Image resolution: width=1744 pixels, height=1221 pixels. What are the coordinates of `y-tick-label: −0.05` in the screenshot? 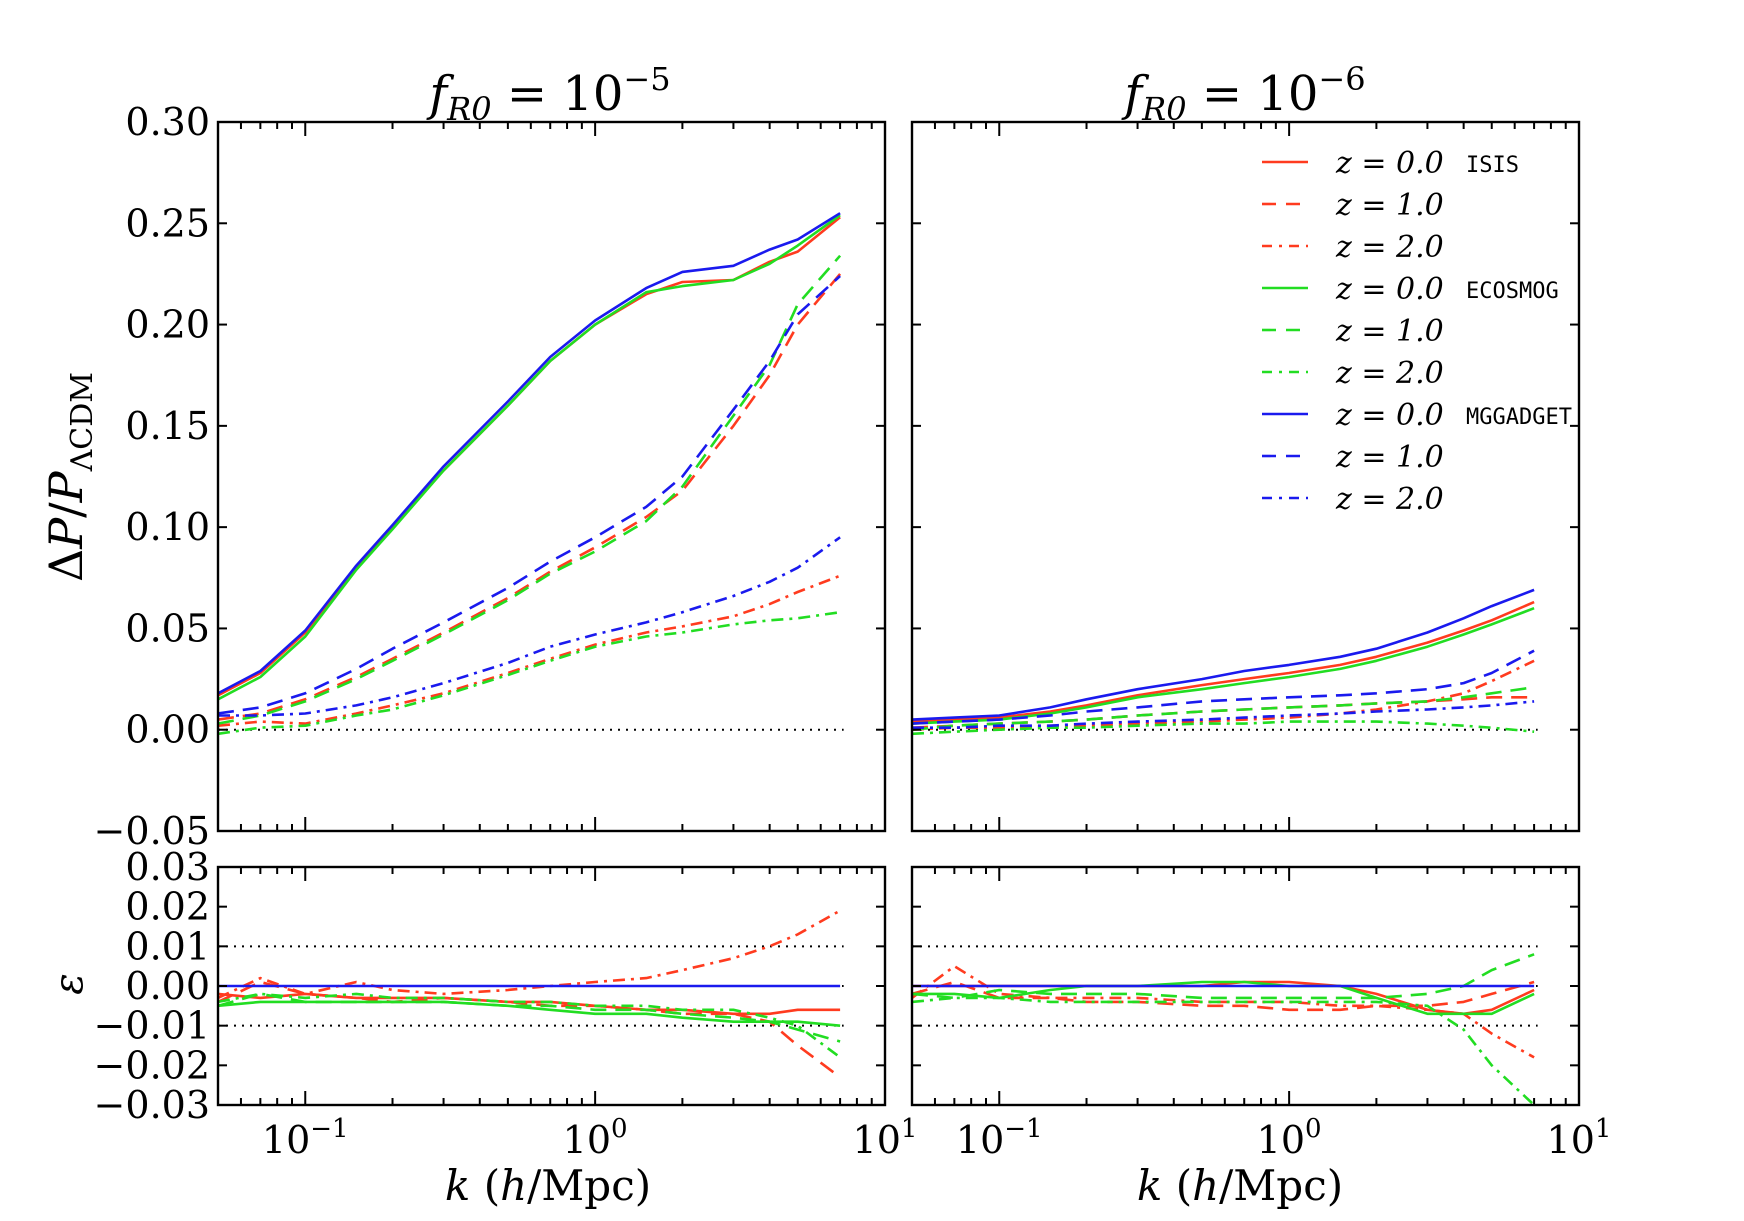 It's located at (152, 831).